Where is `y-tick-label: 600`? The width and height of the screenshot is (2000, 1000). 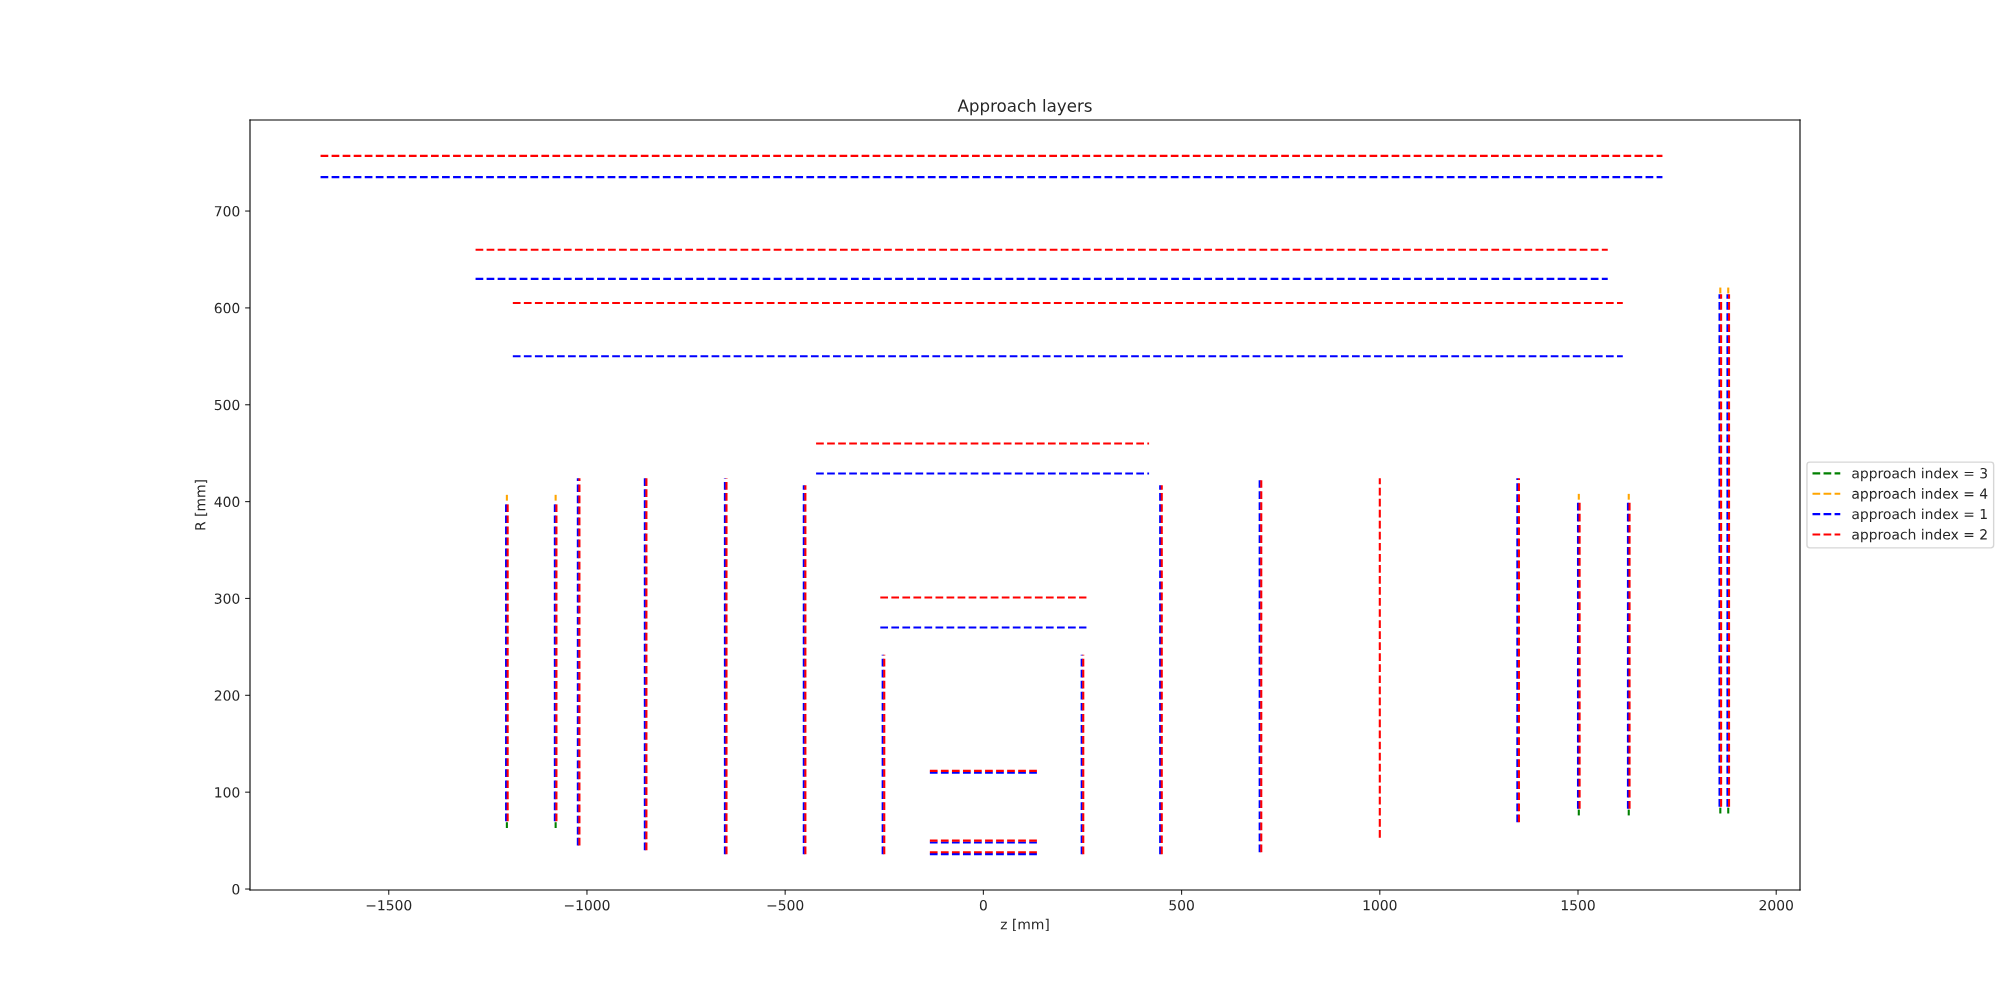 y-tick-label: 600 is located at coordinates (227, 308).